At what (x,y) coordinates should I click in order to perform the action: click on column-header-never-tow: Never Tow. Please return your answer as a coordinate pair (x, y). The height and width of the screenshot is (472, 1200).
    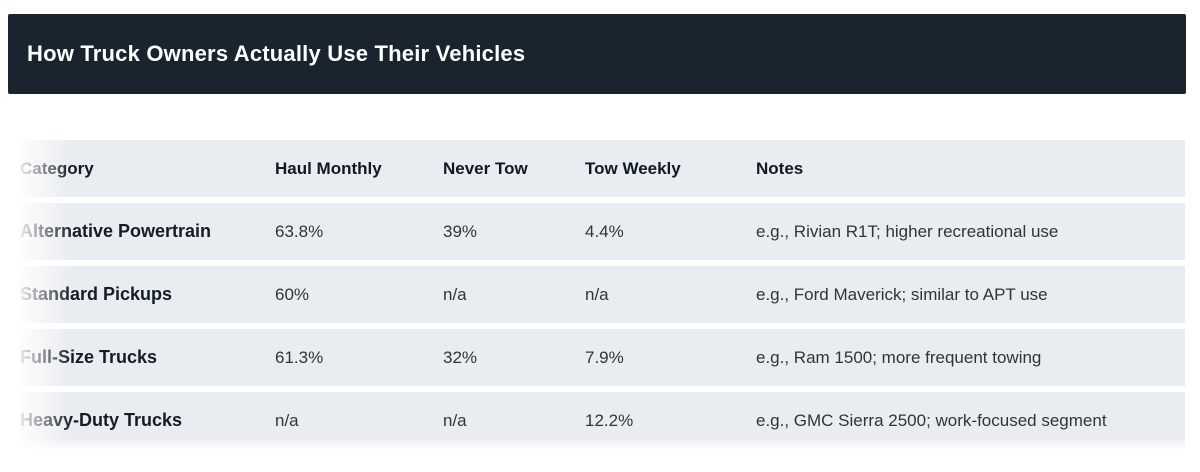
    Looking at the image, I should click on (485, 168).